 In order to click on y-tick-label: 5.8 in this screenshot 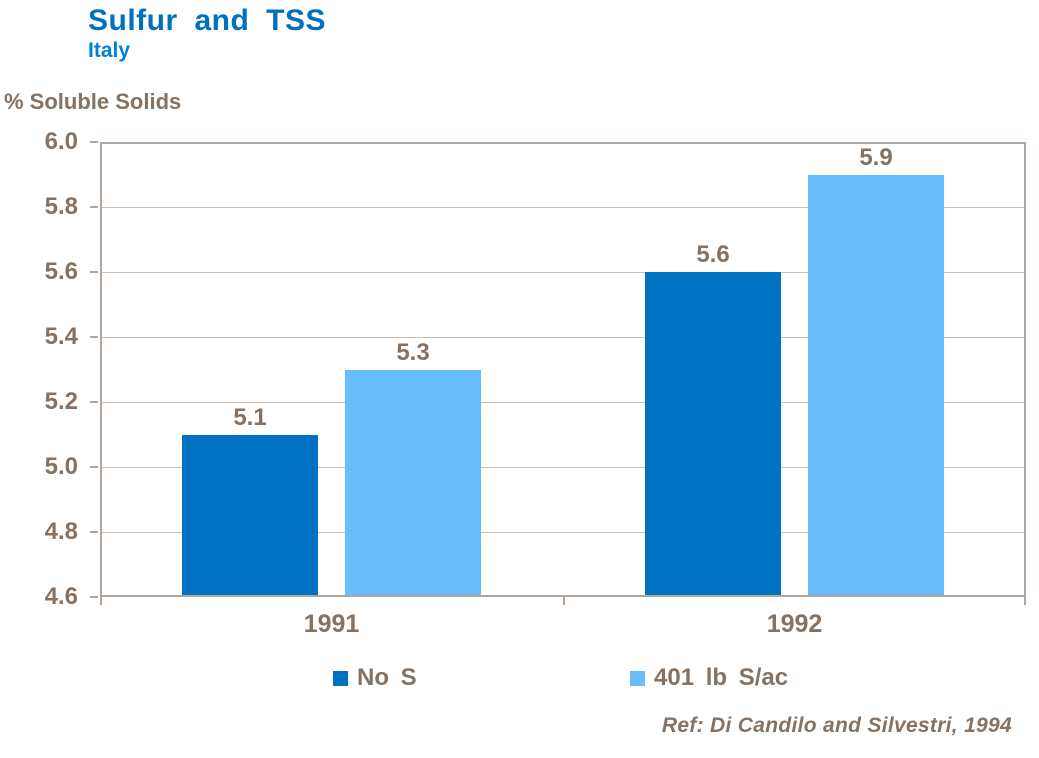, I will do `click(61, 206)`.